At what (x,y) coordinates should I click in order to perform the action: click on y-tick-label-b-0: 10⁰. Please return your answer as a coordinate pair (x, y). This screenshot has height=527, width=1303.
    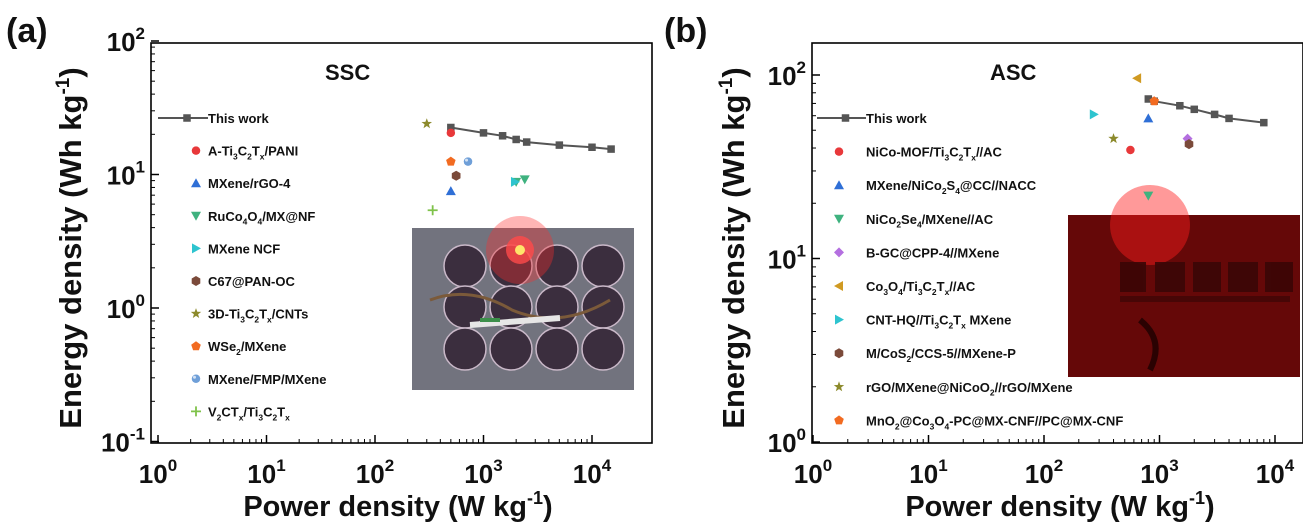
    Looking at the image, I should click on (787, 441).